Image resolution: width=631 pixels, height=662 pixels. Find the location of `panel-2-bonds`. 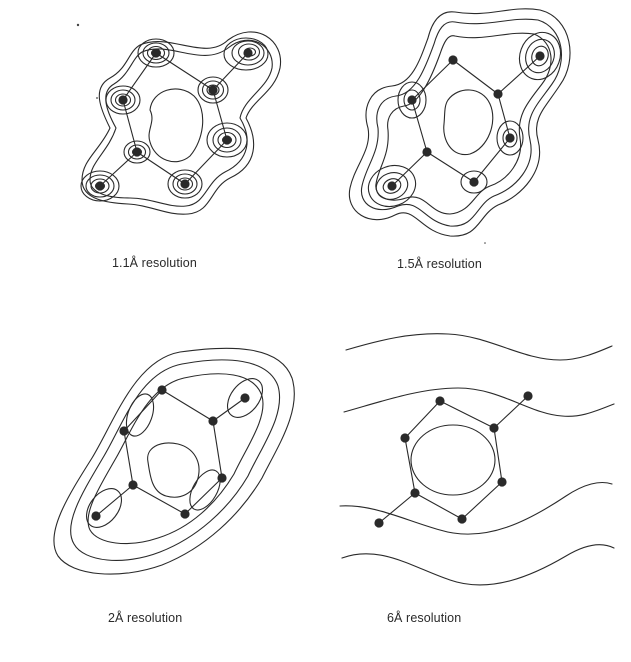

panel-2-bonds is located at coordinates (466, 121).